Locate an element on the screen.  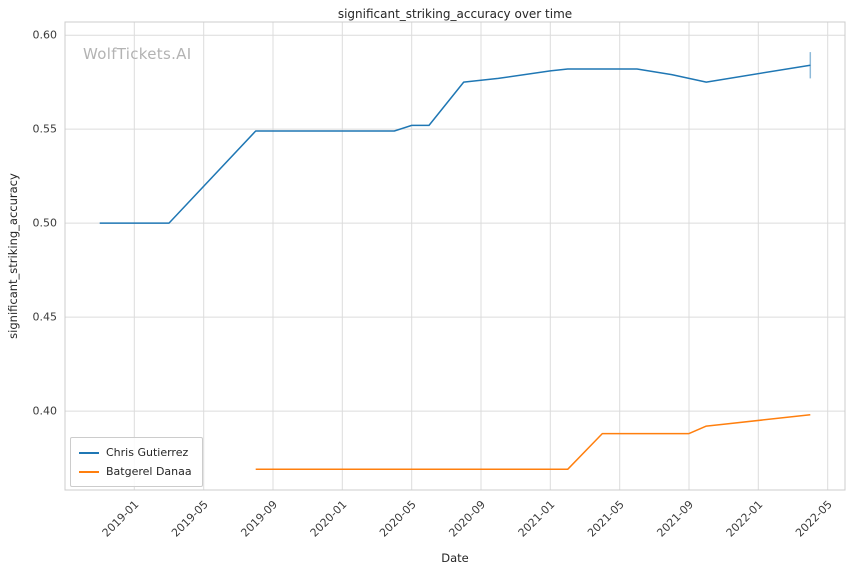
x-tick-label: 2021-09 is located at coordinates (675, 519).